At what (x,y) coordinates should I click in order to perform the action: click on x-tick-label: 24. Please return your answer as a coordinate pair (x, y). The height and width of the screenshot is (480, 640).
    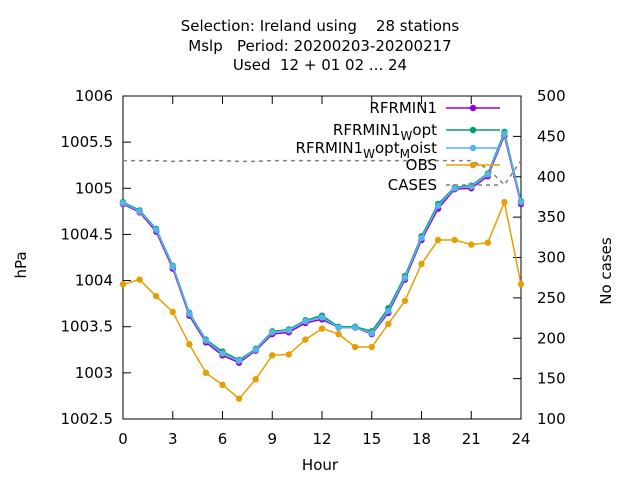
    Looking at the image, I should click on (520, 439).